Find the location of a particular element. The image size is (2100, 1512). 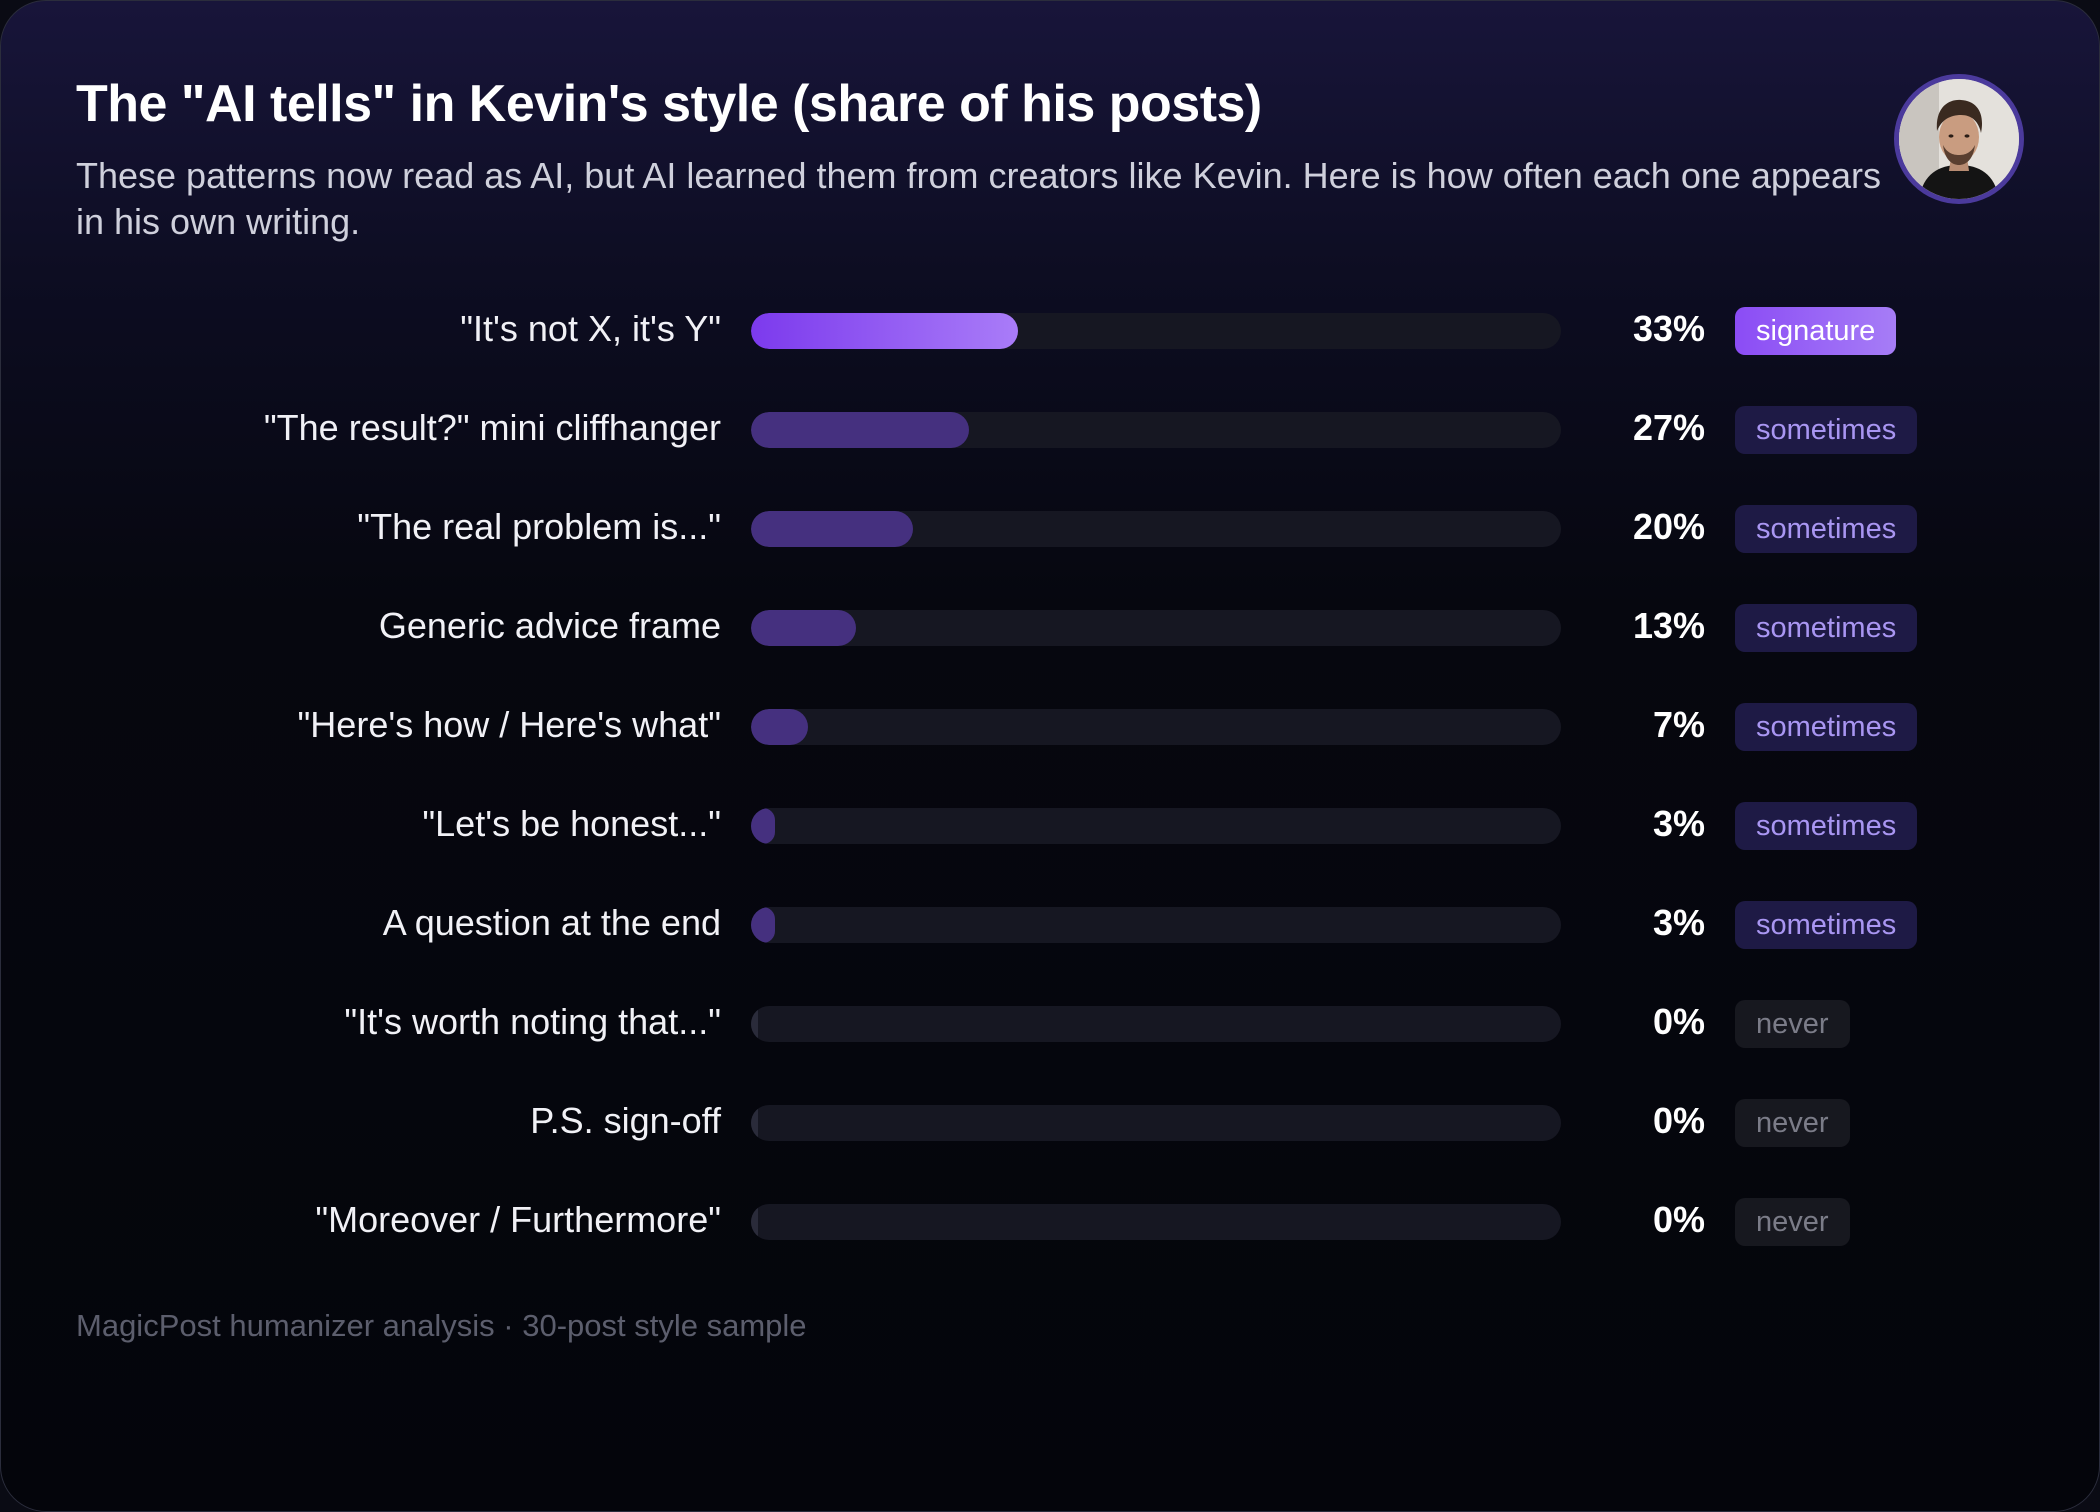

bar-row: "Here's how / Here's what" 7% sometimes is located at coordinates (1050, 728).